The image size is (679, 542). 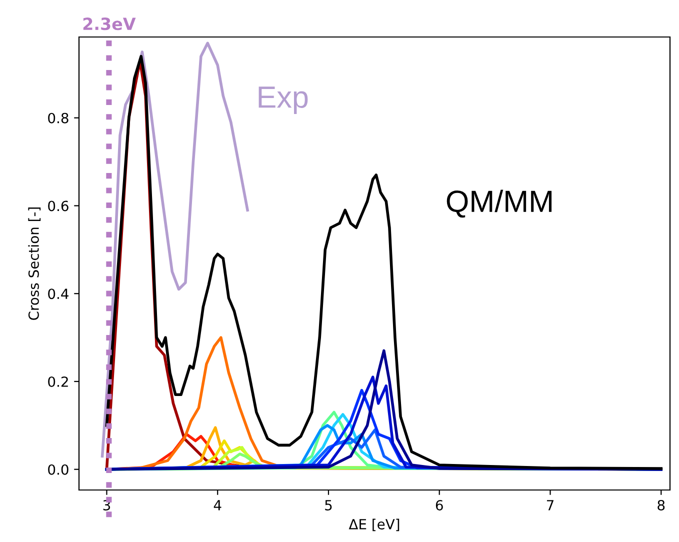 What do you see at coordinates (218, 505) in the screenshot?
I see `x-tick-label: 4` at bounding box center [218, 505].